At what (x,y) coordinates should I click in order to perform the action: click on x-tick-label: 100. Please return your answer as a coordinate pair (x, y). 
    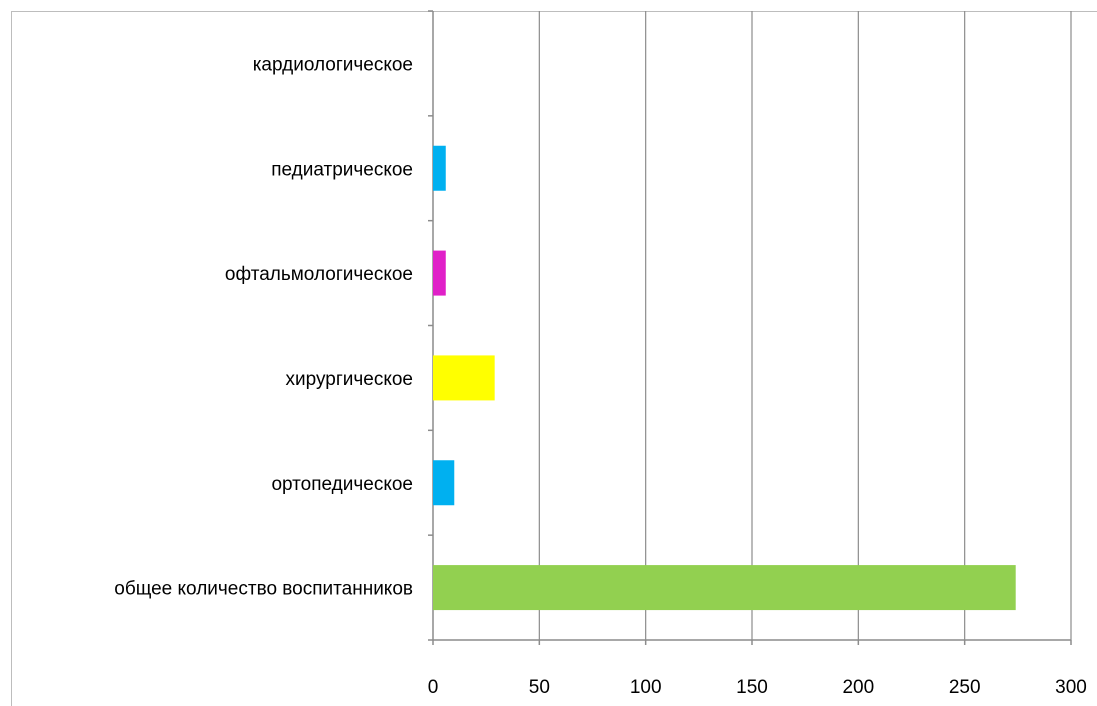
    Looking at the image, I should click on (646, 687).